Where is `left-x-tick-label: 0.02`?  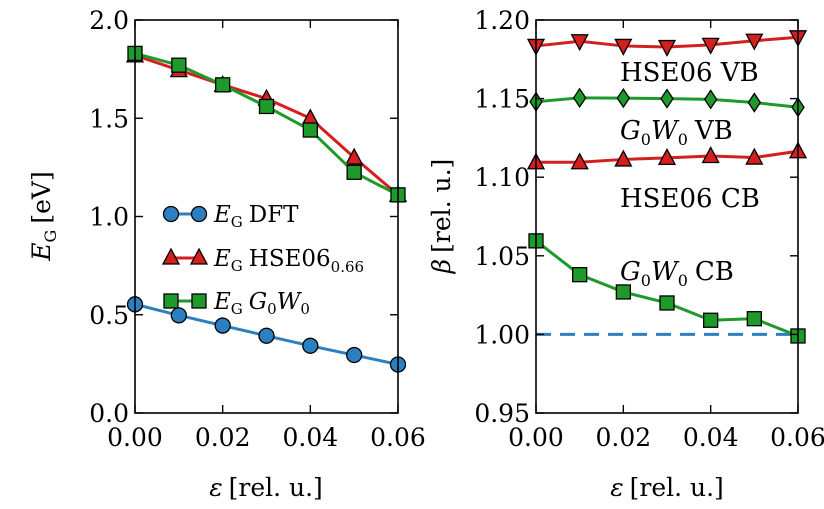 left-x-tick-label: 0.02 is located at coordinates (223, 437).